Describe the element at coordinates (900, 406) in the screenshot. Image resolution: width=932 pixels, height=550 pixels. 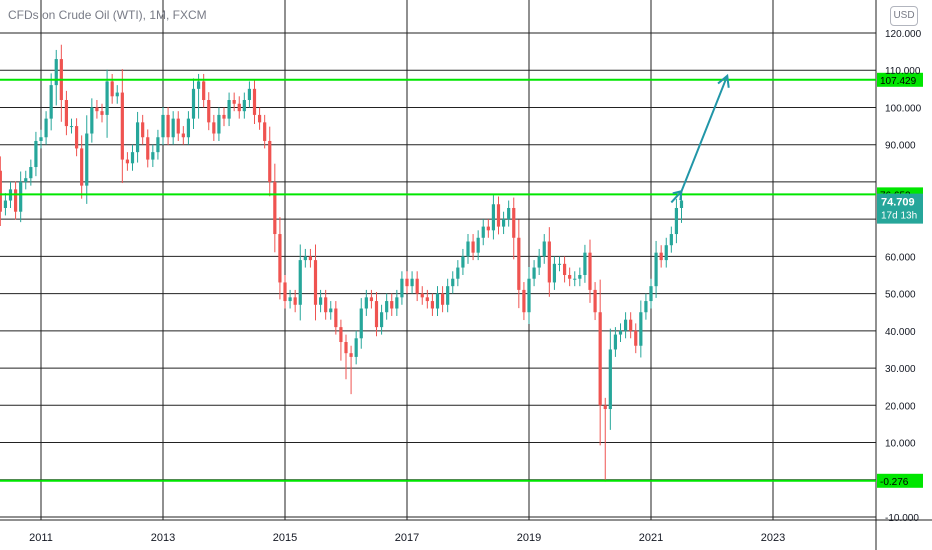
I see `y-tick-label: 20.000` at that location.